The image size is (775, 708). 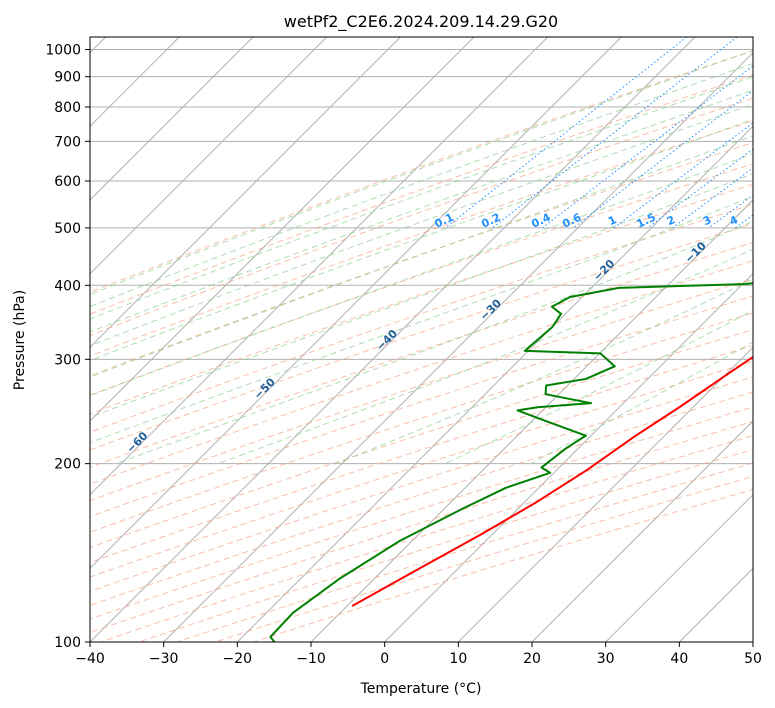 I want to click on x-tick-label: −20, so click(x=238, y=659).